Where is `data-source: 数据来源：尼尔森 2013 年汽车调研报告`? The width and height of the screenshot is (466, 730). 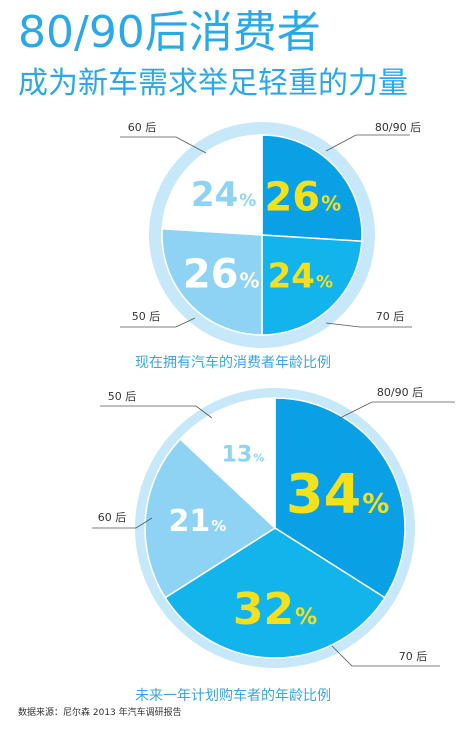 data-source: 数据来源：尼尔森 2013 年汽车调研报告 is located at coordinates (100, 713).